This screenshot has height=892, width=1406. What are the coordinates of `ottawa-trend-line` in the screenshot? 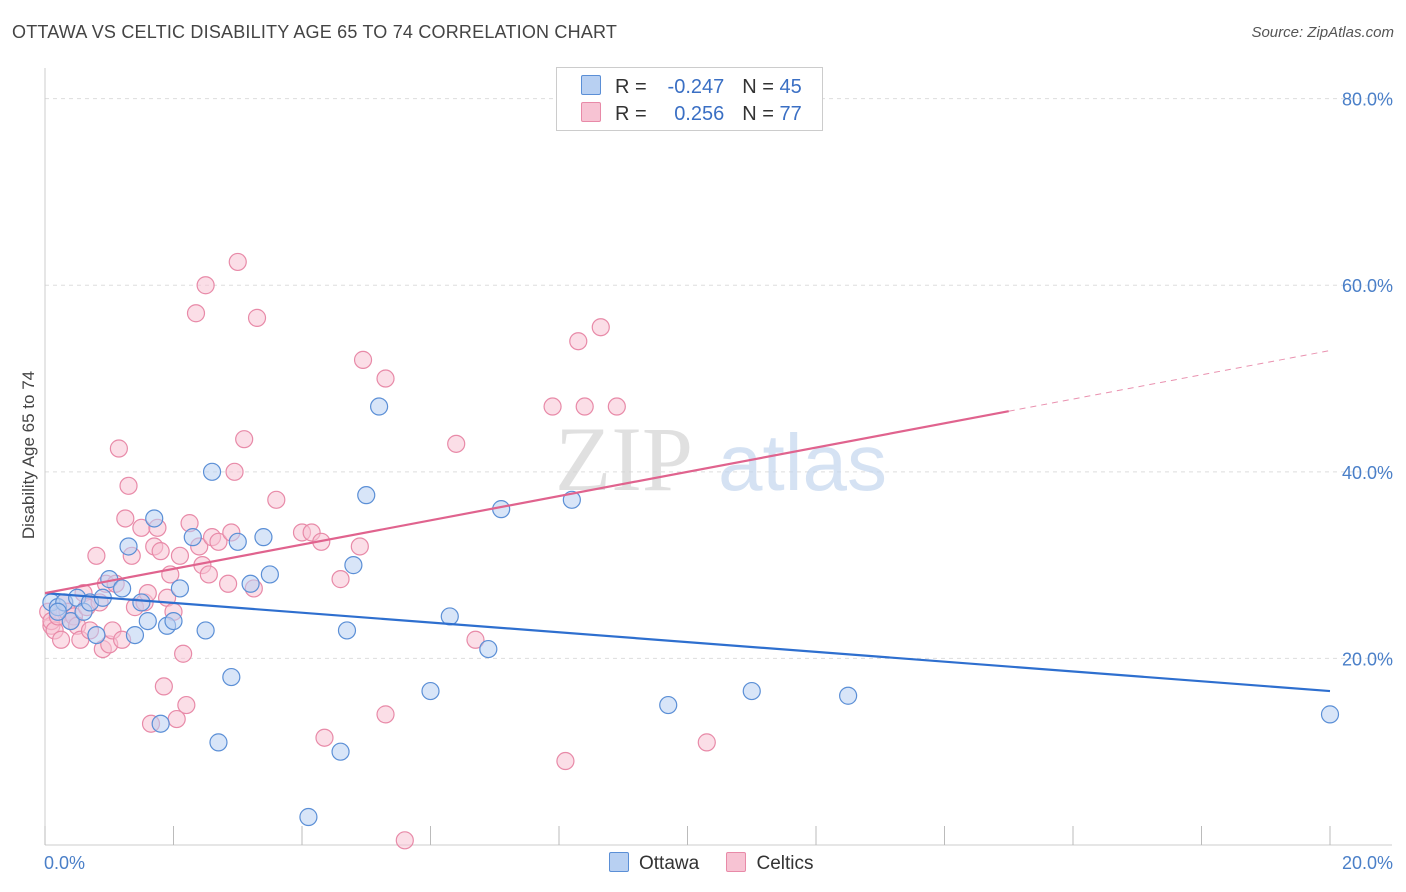 It's located at (687, 642).